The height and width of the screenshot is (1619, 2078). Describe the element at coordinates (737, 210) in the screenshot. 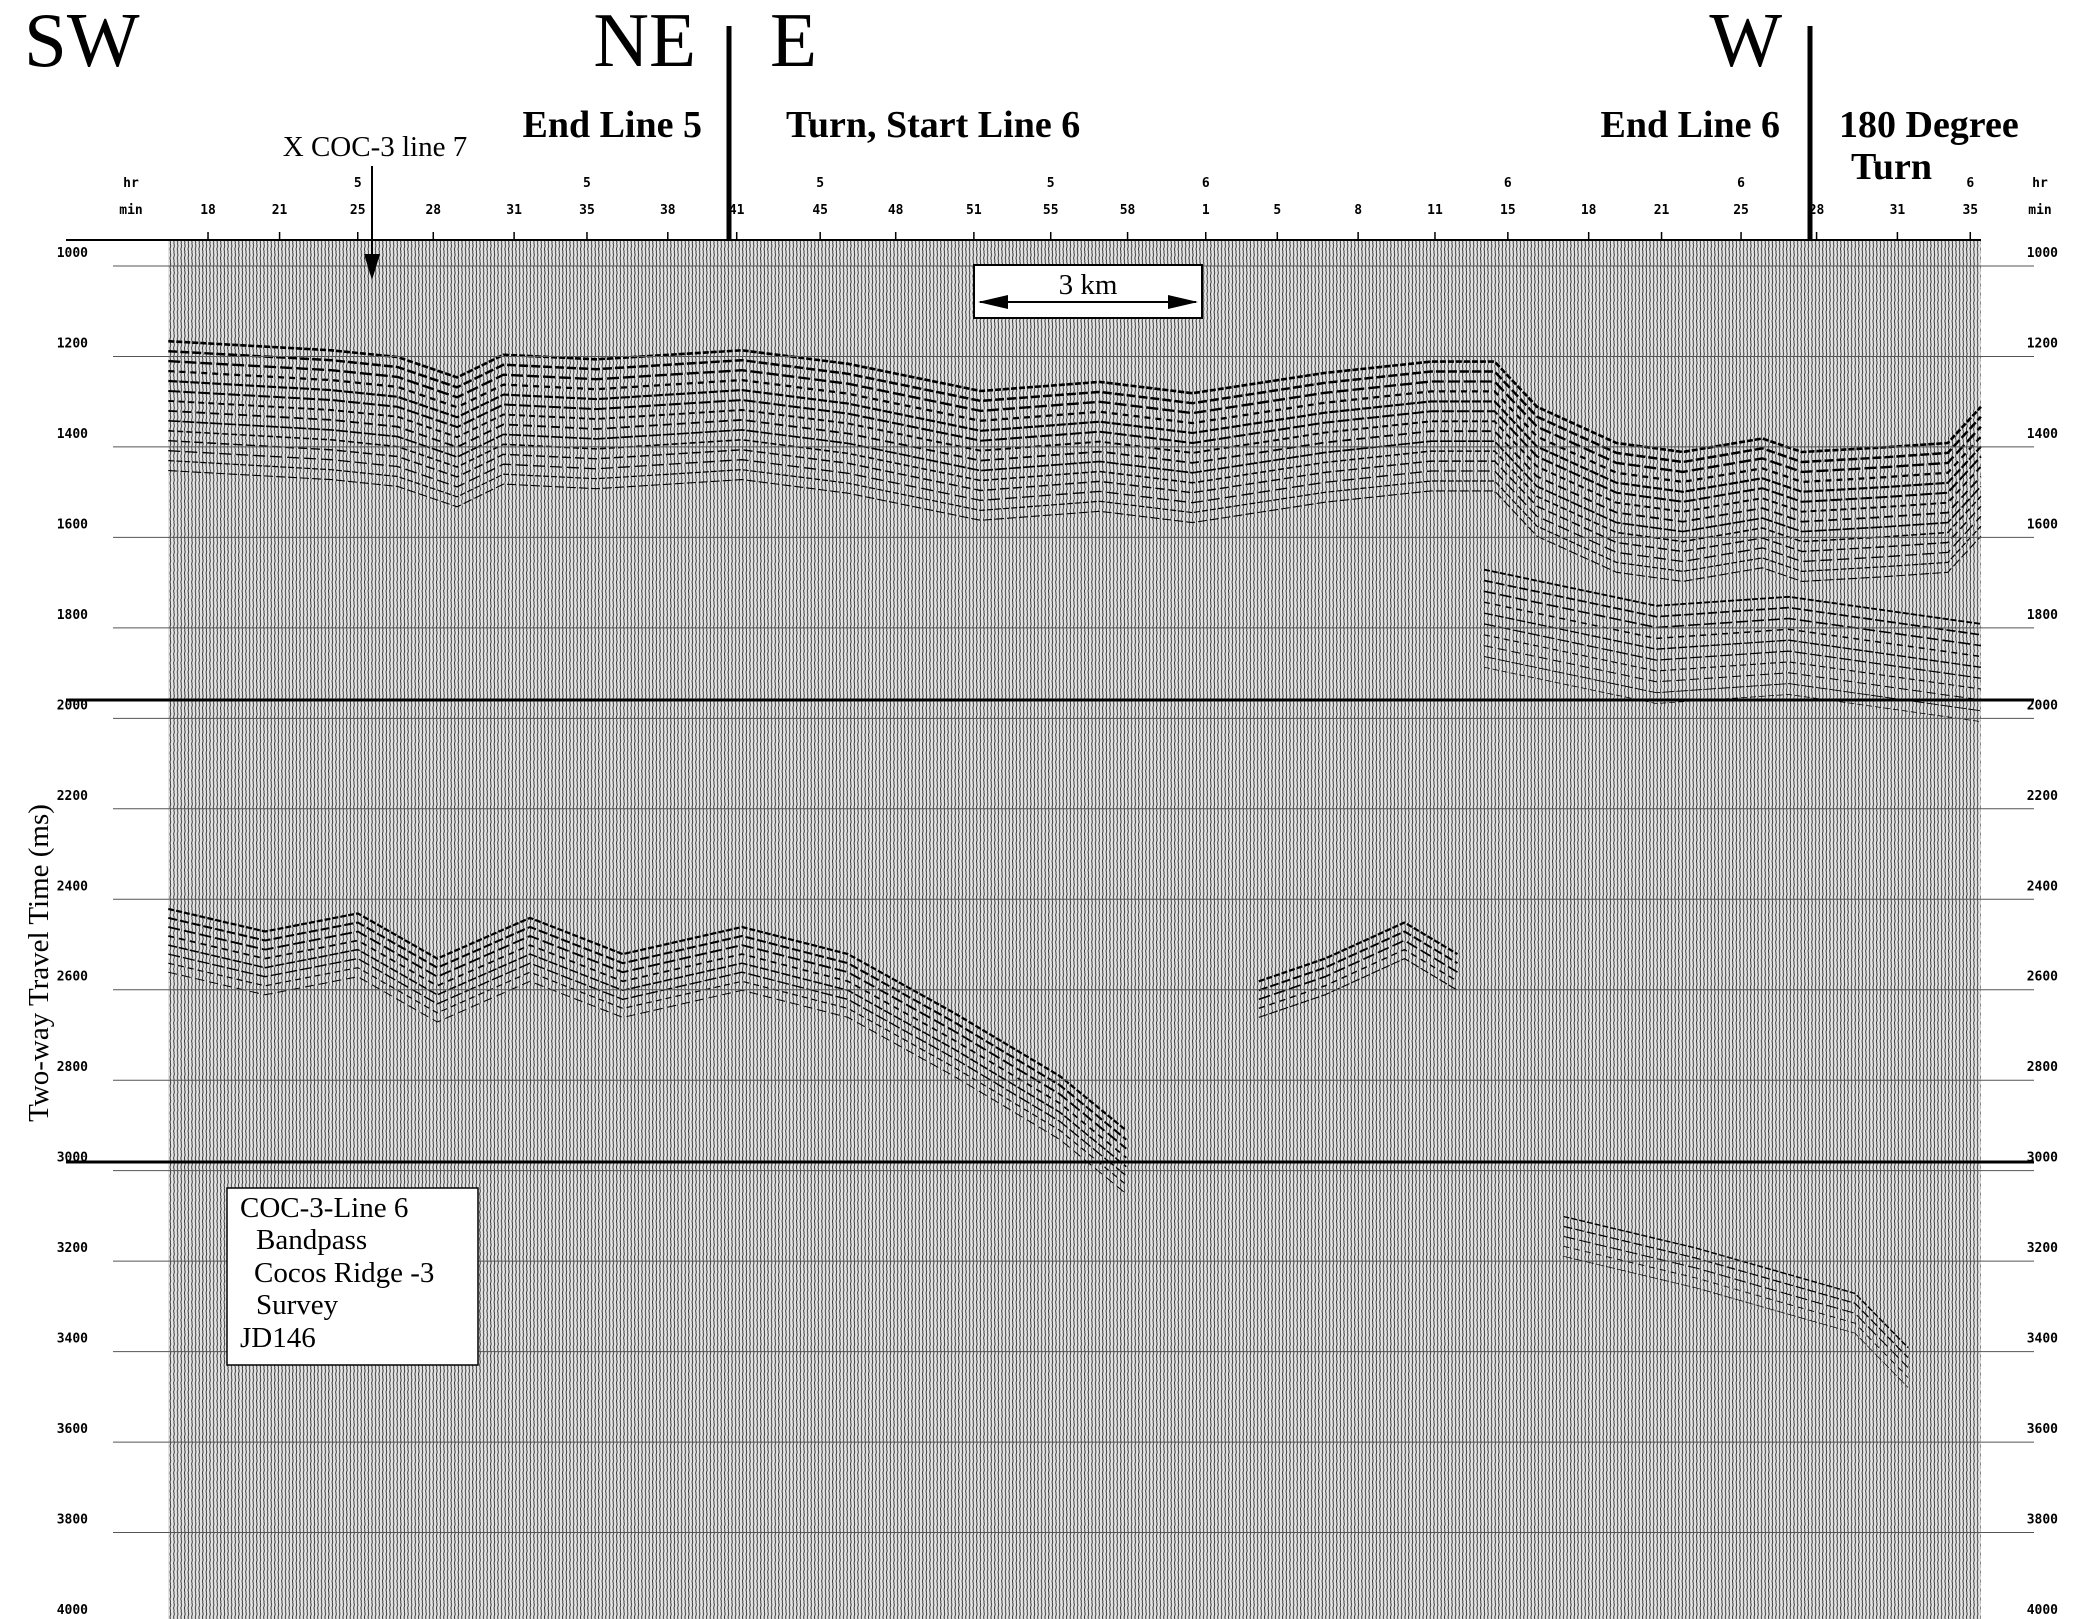

I see `minute-label: 41` at that location.